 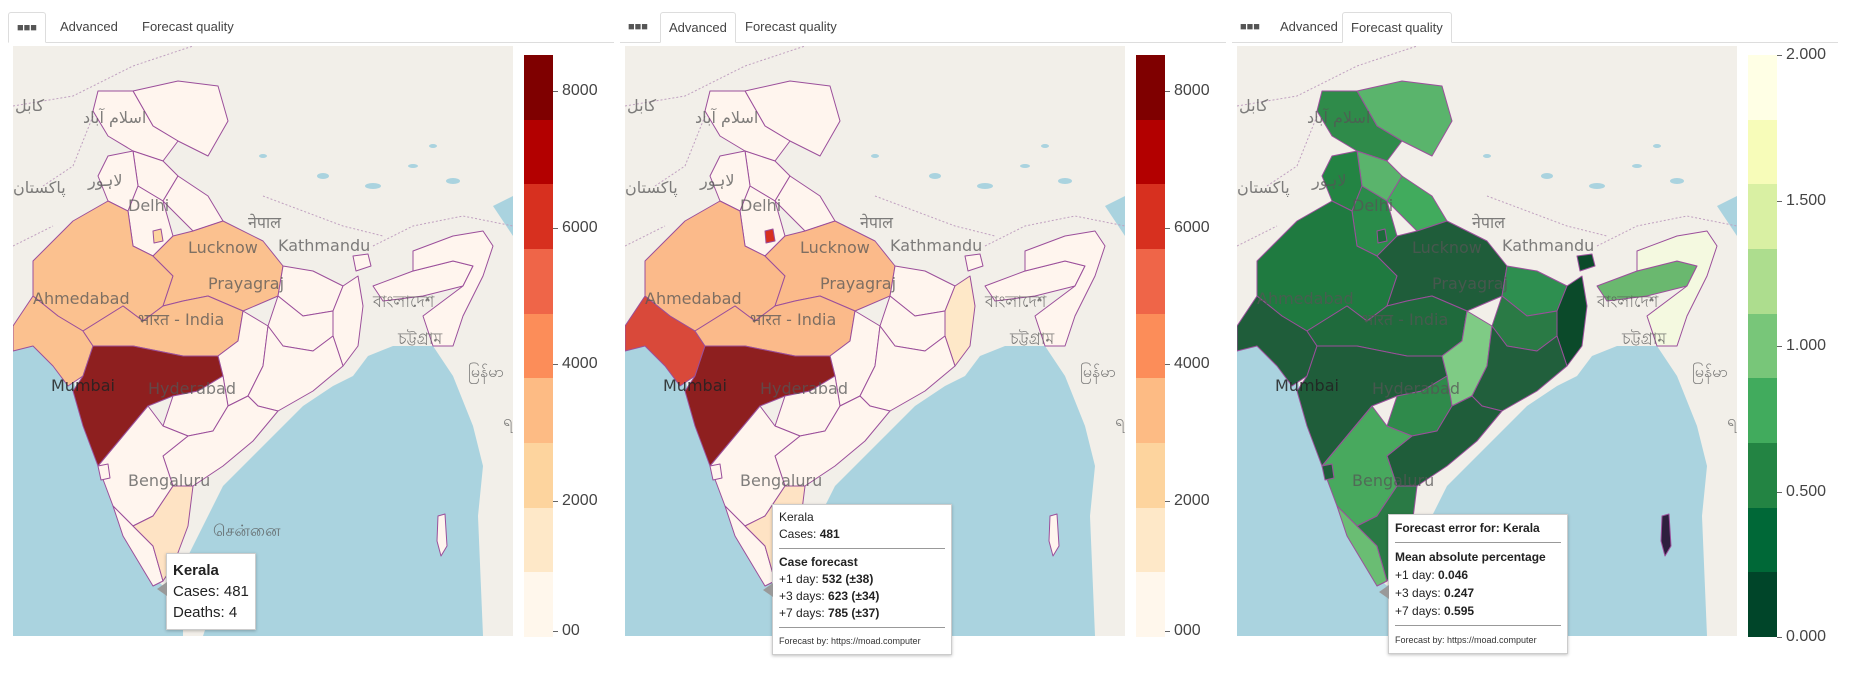 I want to click on colorbar-tick-label: 4000, so click(x=580, y=363).